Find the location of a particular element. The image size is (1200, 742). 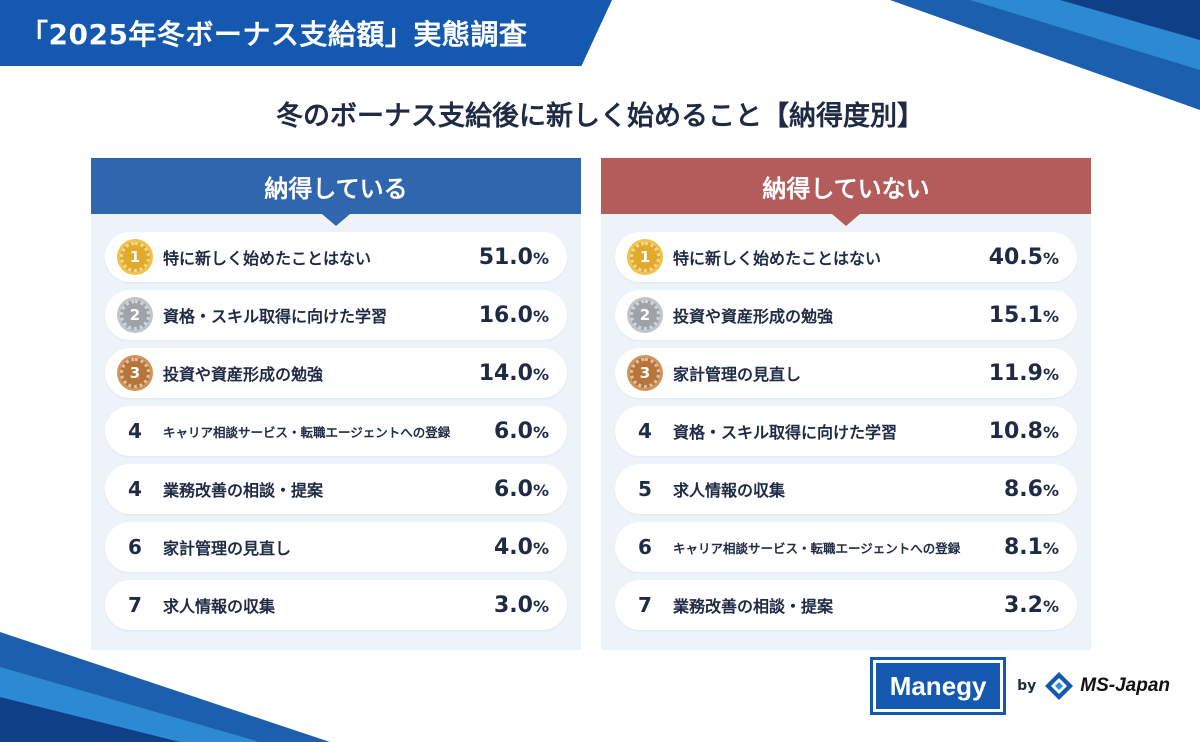

ranking-row: 4 キャリア相談サービス・転職エージェントへの登録 6.0% is located at coordinates (336, 431).